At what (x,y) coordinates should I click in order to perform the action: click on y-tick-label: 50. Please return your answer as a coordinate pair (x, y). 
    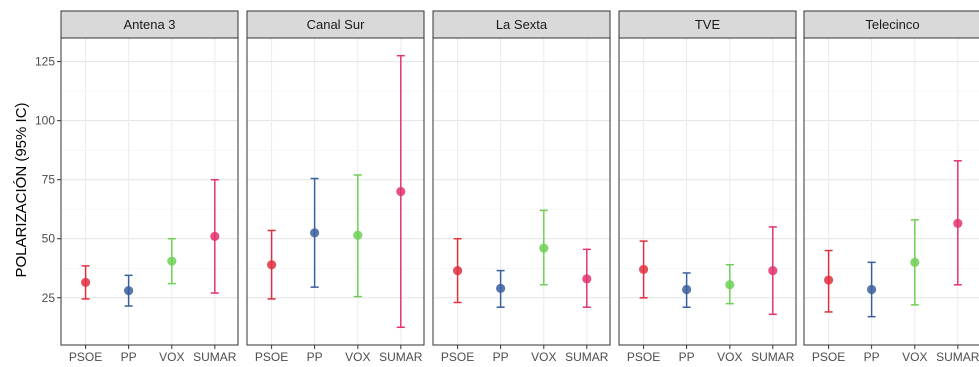
    Looking at the image, I should click on (49, 239).